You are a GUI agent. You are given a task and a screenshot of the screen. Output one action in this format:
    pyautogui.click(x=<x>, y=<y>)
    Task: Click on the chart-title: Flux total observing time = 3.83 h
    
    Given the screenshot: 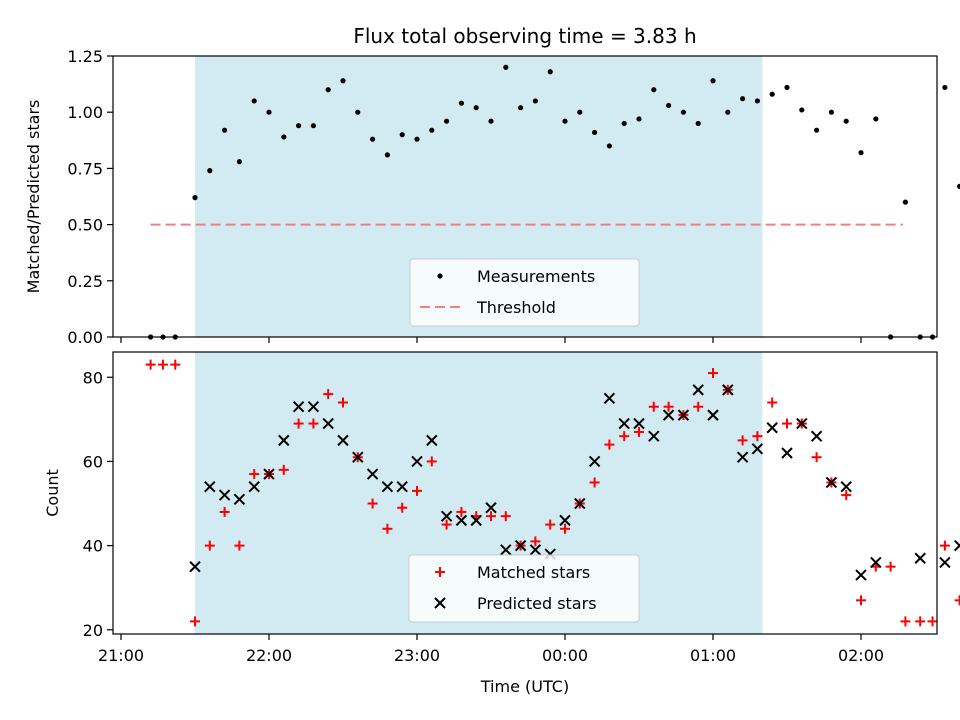 What is the action you would take?
    pyautogui.click(x=524, y=36)
    